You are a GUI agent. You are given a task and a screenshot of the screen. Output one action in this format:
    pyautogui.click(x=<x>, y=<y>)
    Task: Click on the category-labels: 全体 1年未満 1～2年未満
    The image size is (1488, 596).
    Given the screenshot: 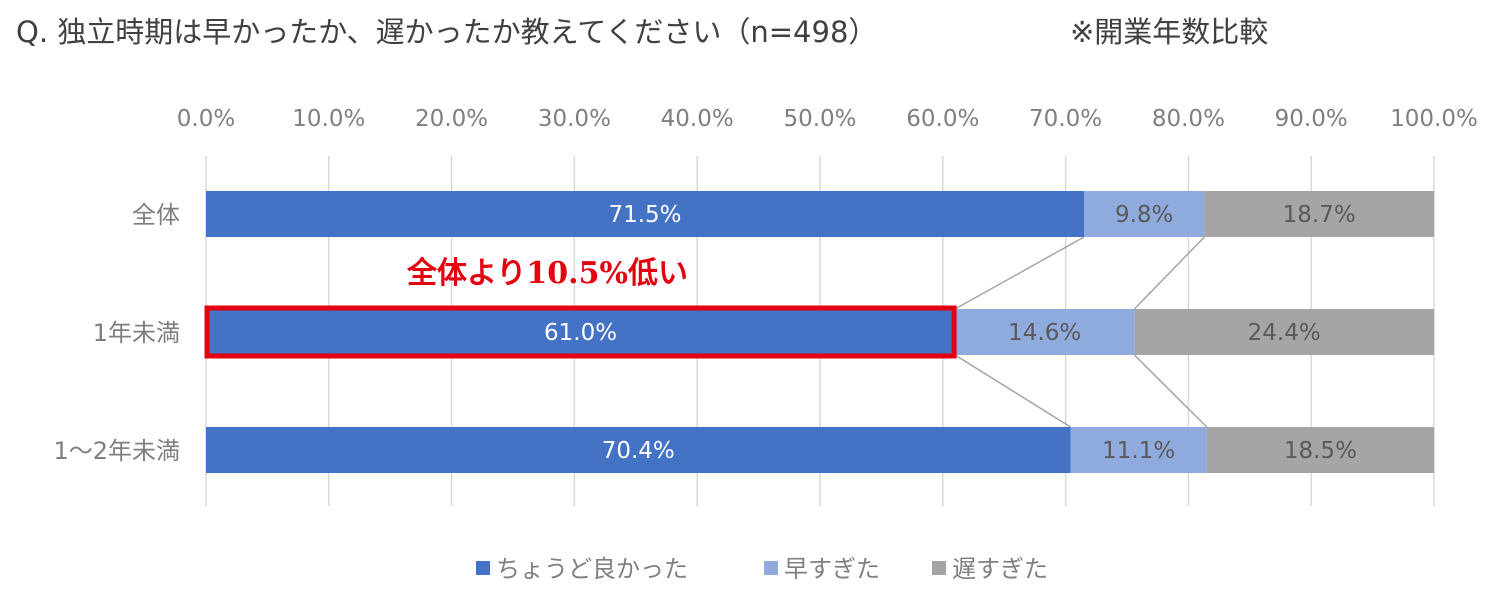 What is the action you would take?
    pyautogui.click(x=116, y=333)
    